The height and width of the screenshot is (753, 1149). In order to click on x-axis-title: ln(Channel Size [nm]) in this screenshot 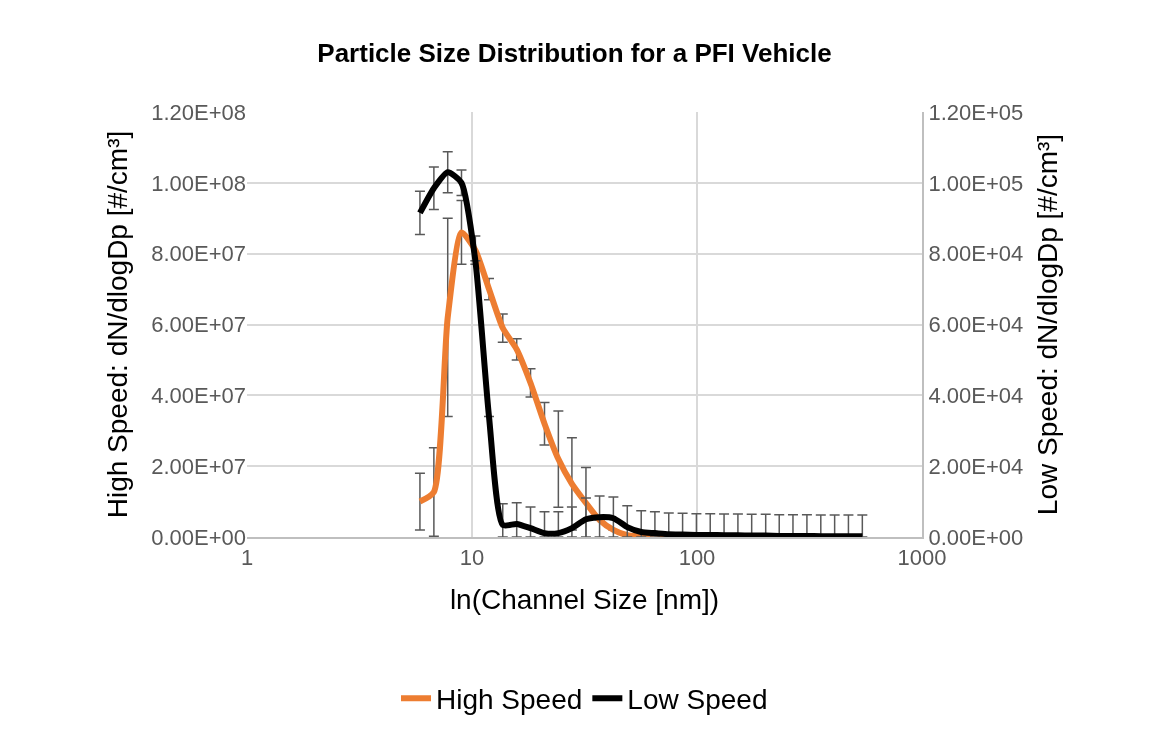, I will do `click(584, 599)`.